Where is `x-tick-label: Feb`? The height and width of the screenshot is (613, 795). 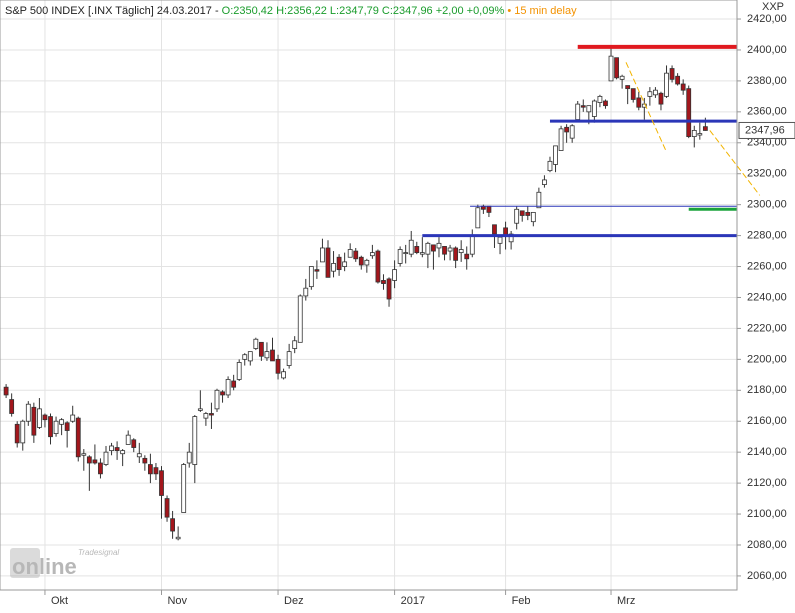
x-tick-label: Feb is located at coordinates (521, 601).